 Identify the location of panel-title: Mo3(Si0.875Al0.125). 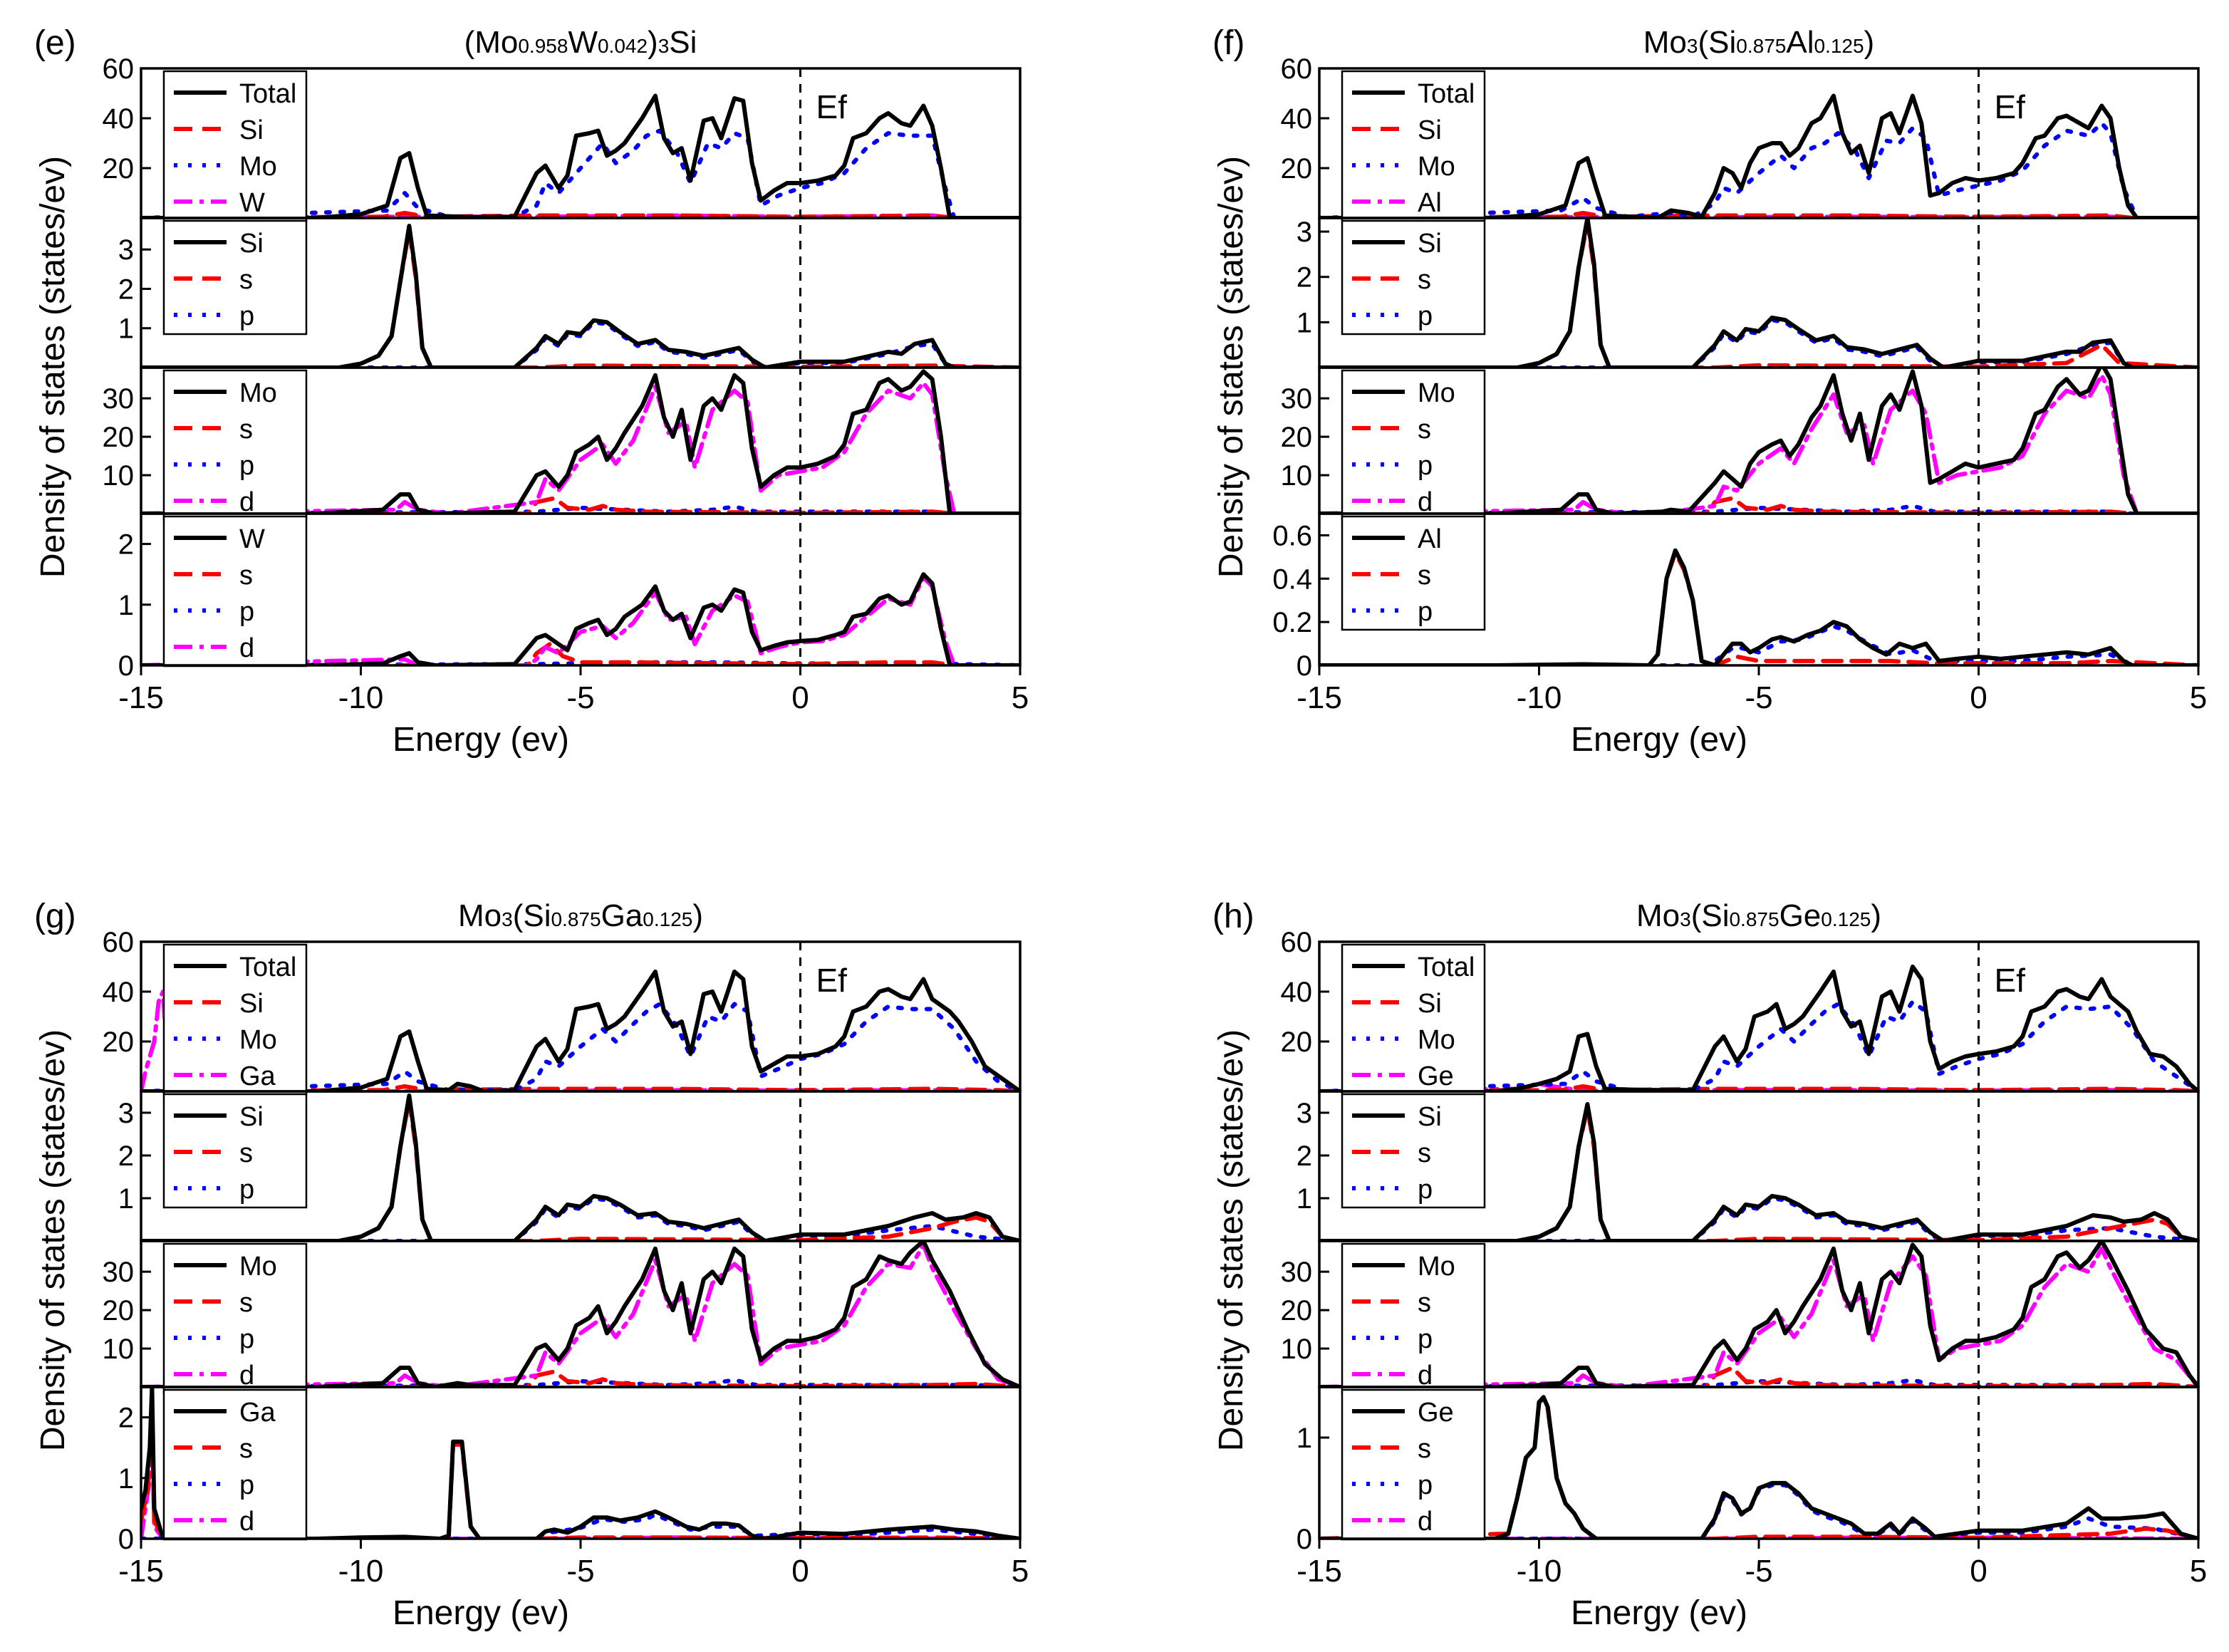
(1759, 42).